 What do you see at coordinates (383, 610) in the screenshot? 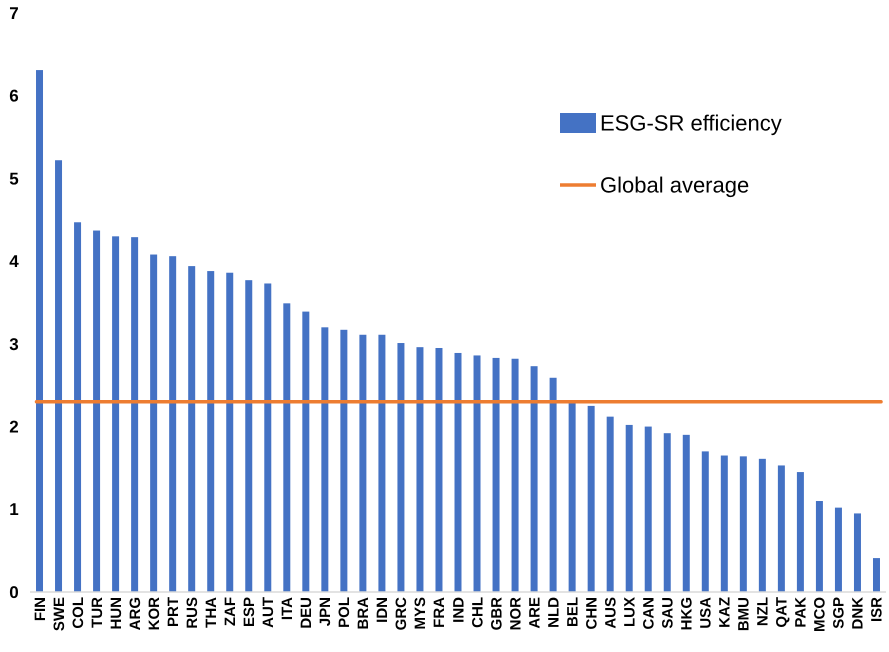
I see `x-tick-label: IDN` at bounding box center [383, 610].